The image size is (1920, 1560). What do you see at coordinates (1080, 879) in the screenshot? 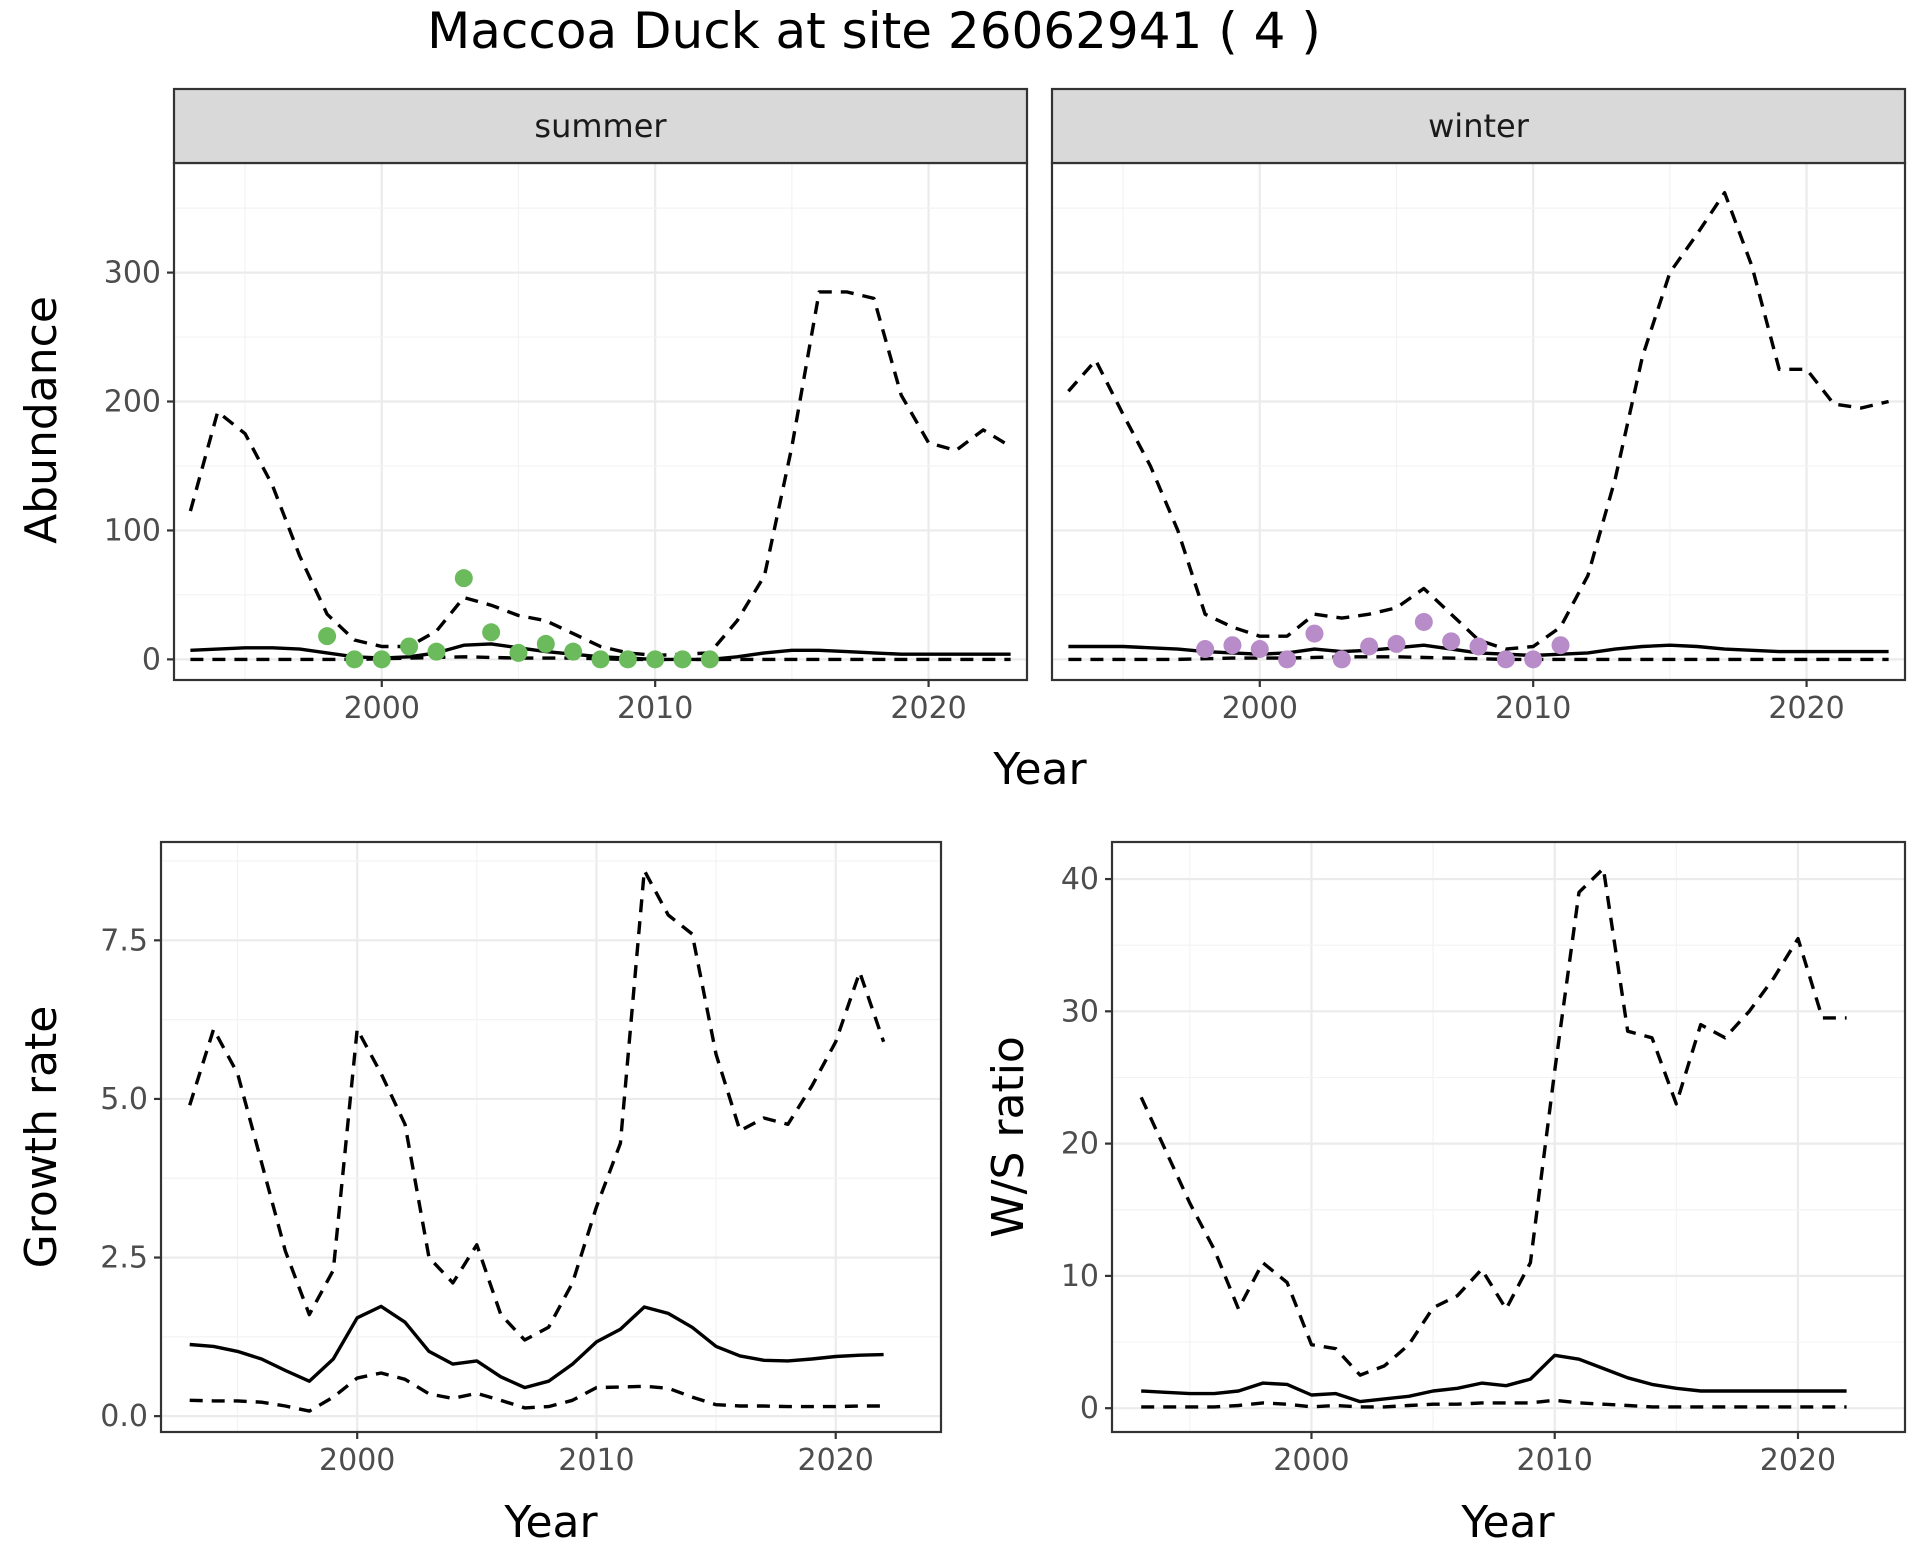
I see `y-tick-label: 40` at bounding box center [1080, 879].